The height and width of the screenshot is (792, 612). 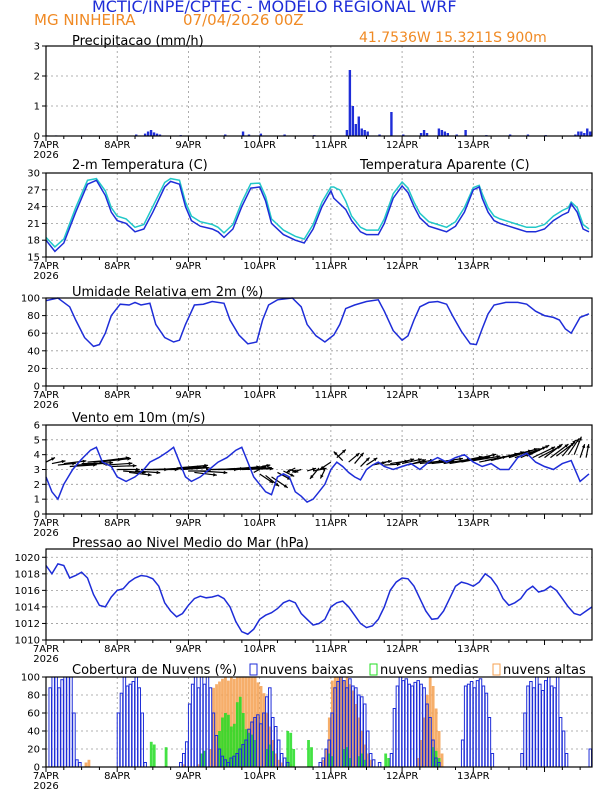 I want to click on y-tick-label: 4, so click(x=37, y=455).